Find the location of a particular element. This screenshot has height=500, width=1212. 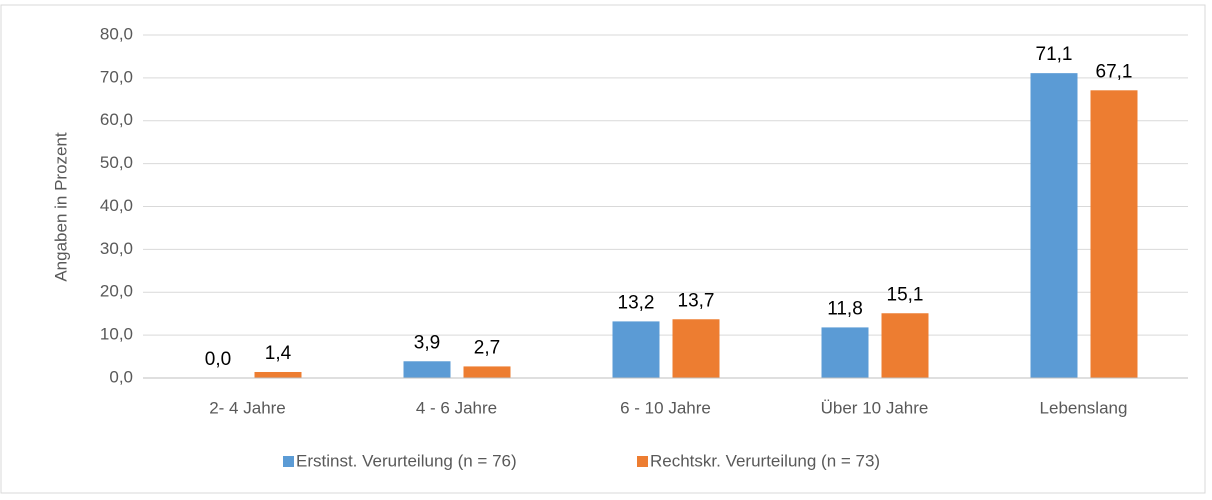

legend-label: Erstinst. Verurteilung (n = 76) is located at coordinates (406, 460).